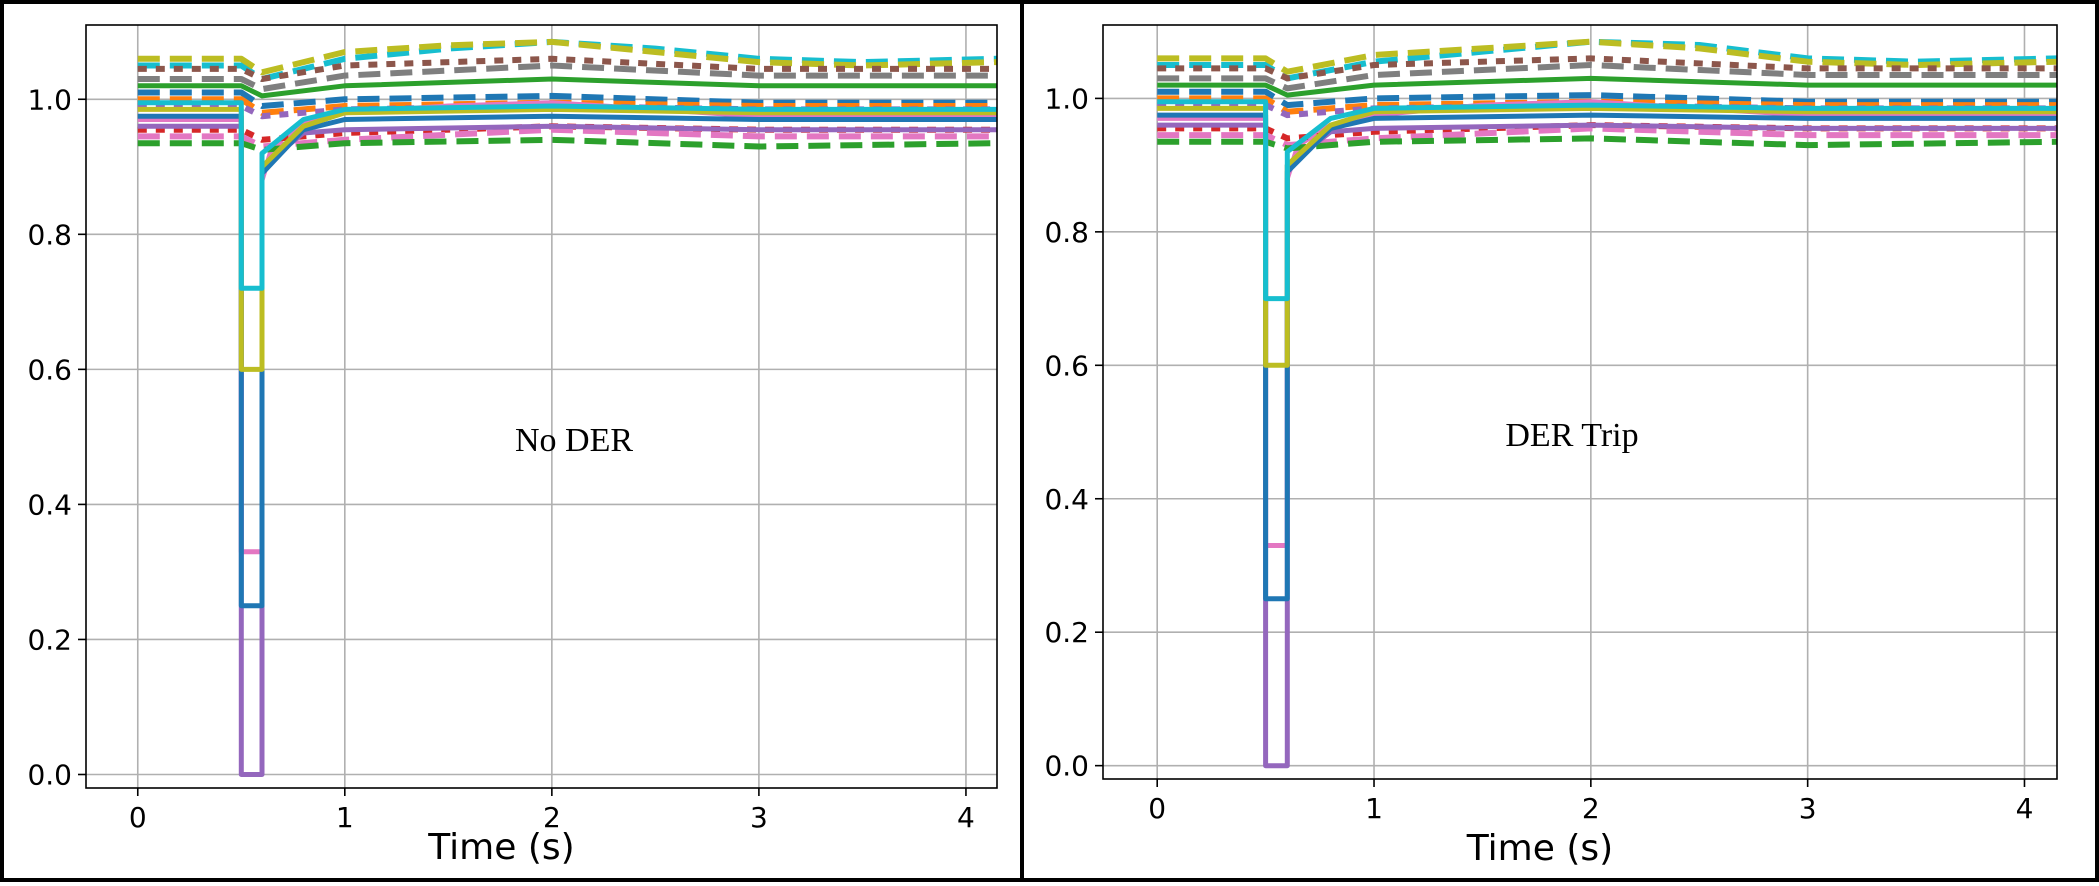  What do you see at coordinates (1539, 848) in the screenshot?
I see `chart-1-xlabel: Time (s)` at bounding box center [1539, 848].